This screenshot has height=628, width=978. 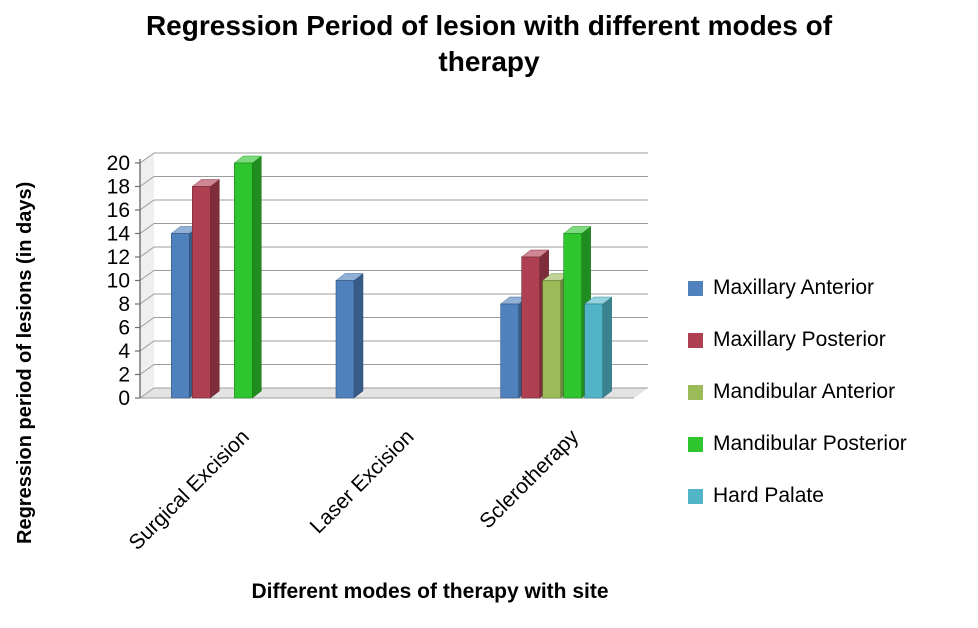 What do you see at coordinates (768, 495) in the screenshot?
I see `legend-label: Hard Palate` at bounding box center [768, 495].